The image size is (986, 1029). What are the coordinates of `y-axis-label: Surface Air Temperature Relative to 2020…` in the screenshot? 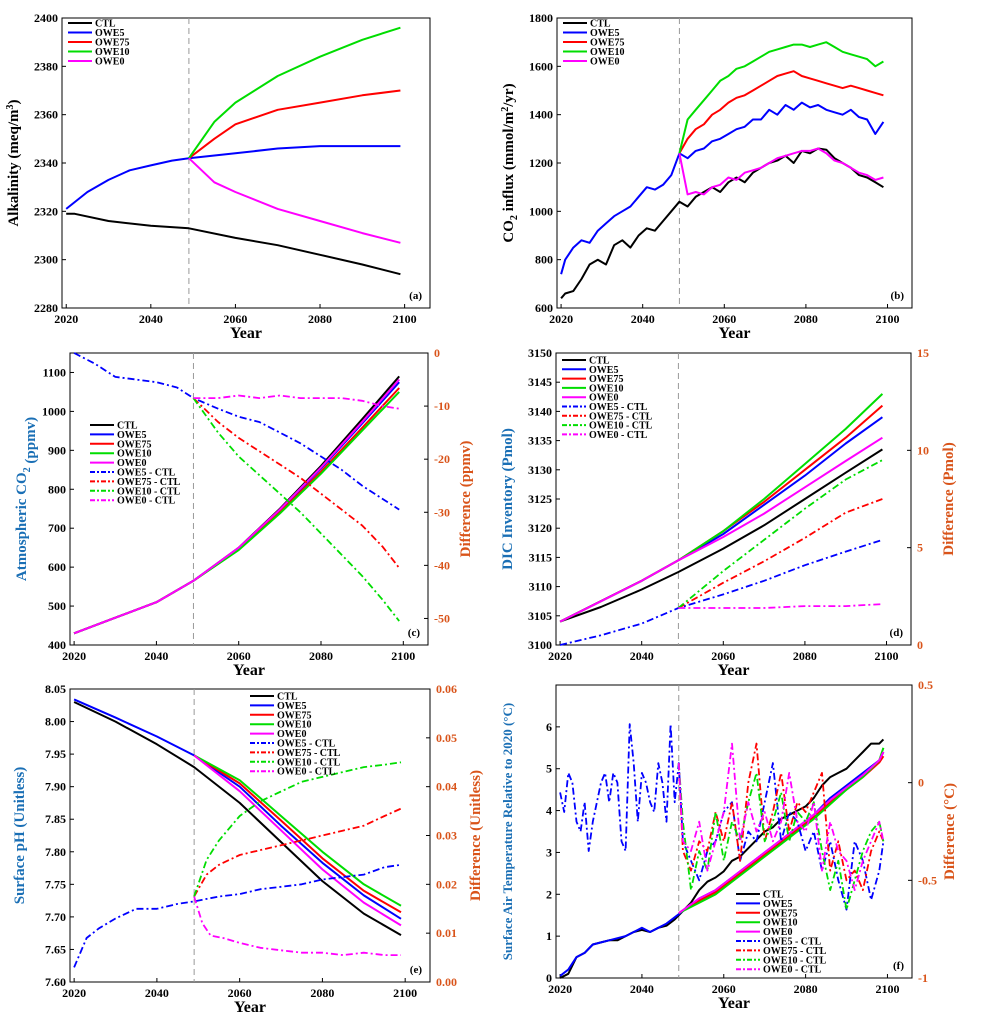 It's located at (507, 831).